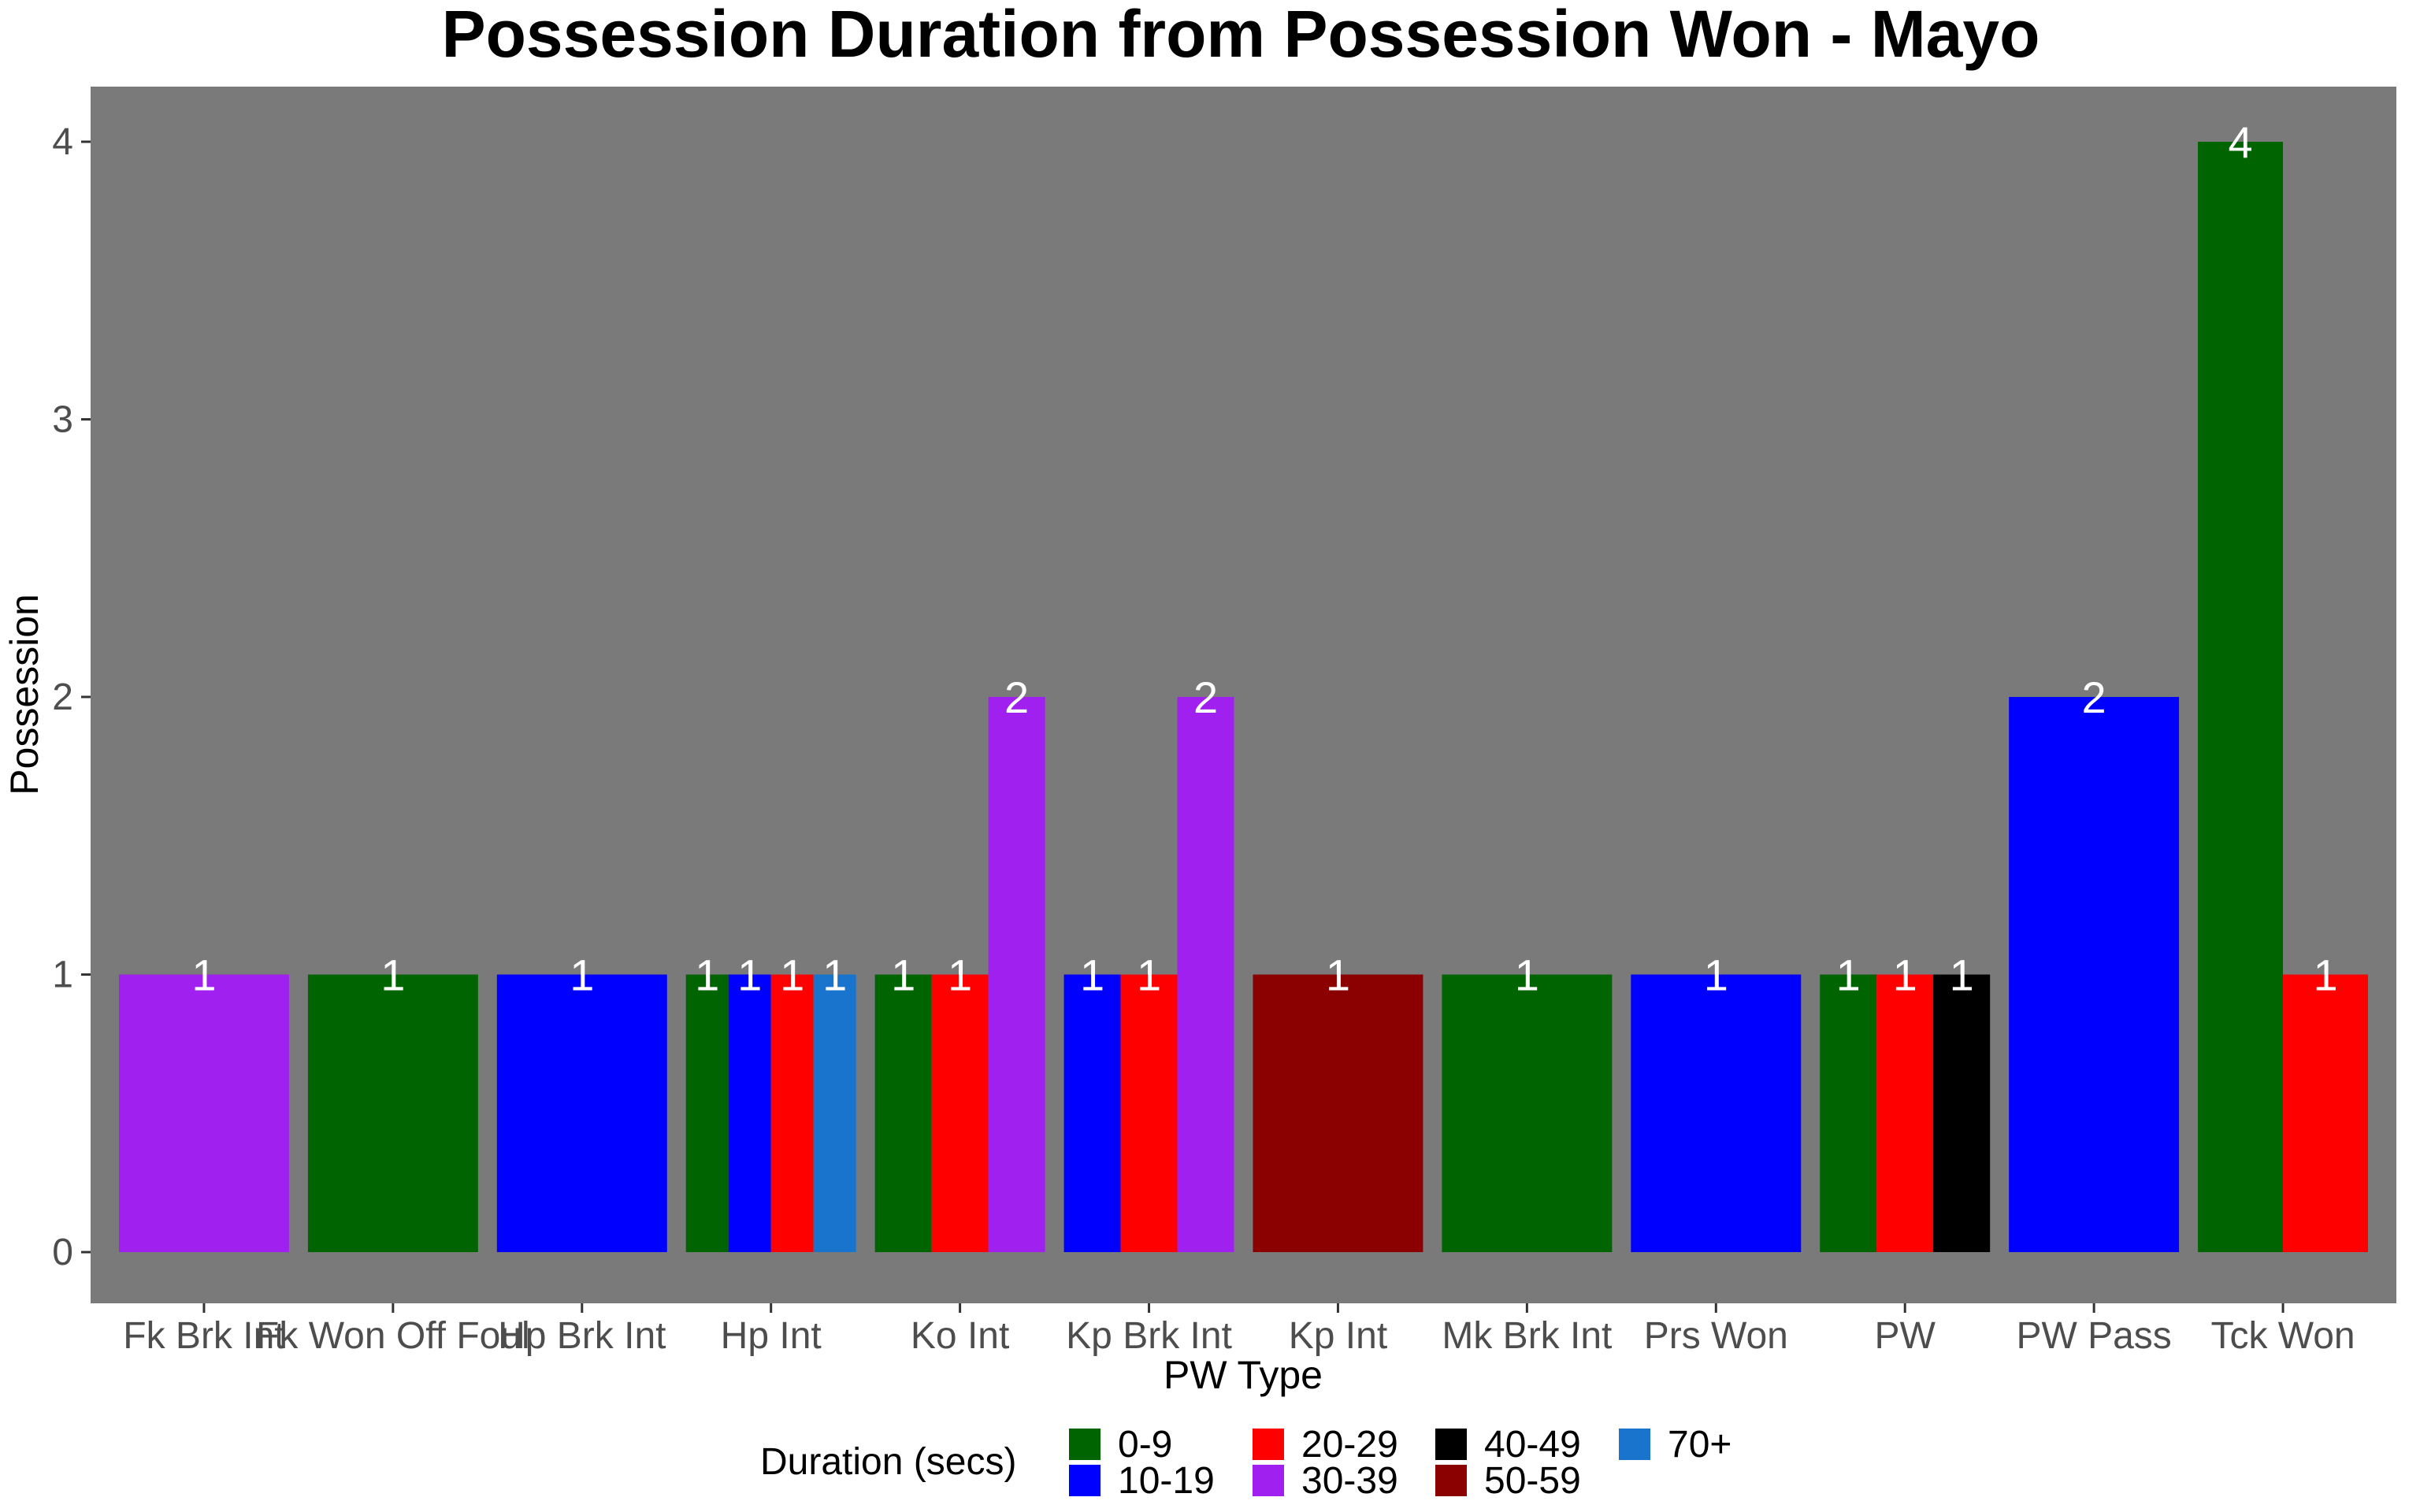 This screenshot has width=2420, height=1512. I want to click on y-axis-title: Possession, so click(24, 694).